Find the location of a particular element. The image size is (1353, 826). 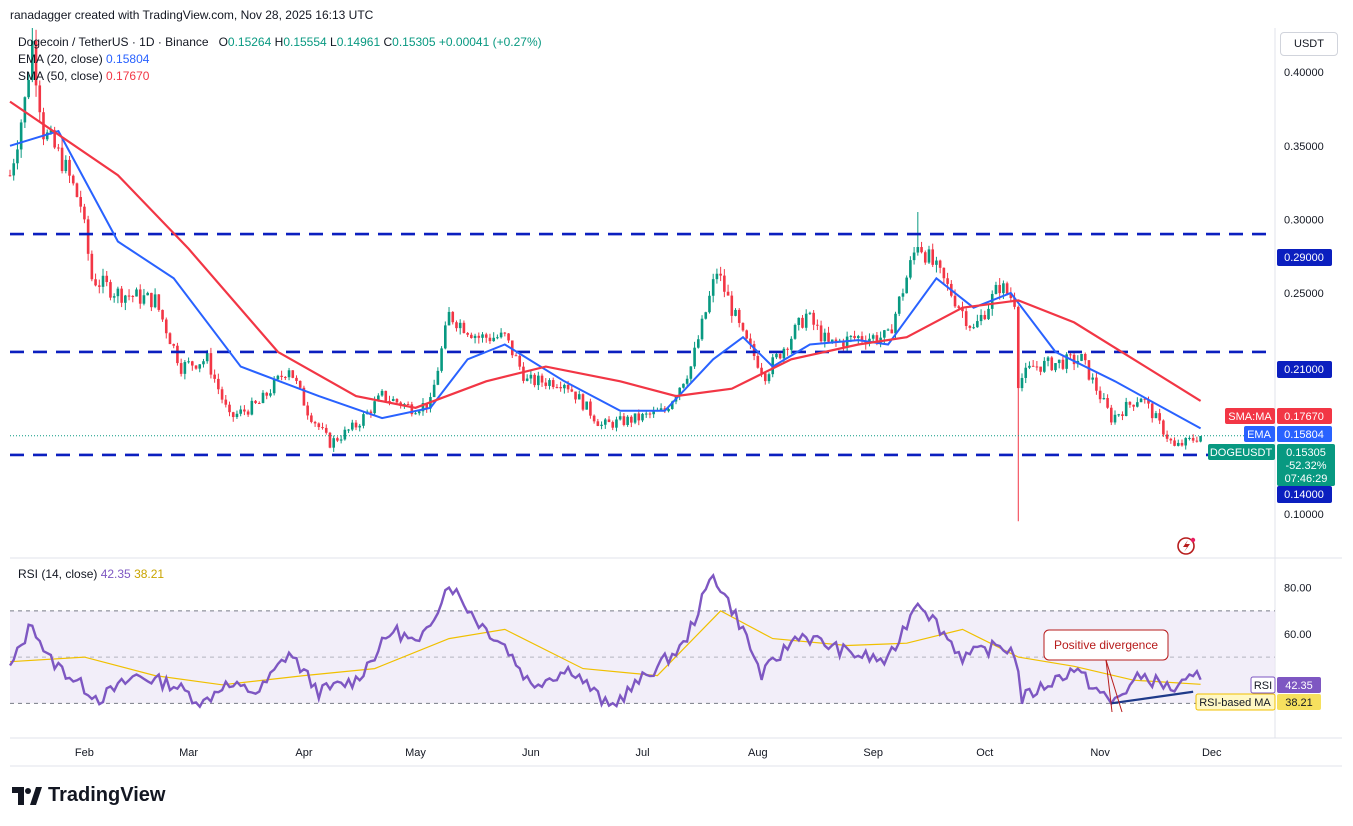

tradingview-logo: TradingView is located at coordinates (88, 795).